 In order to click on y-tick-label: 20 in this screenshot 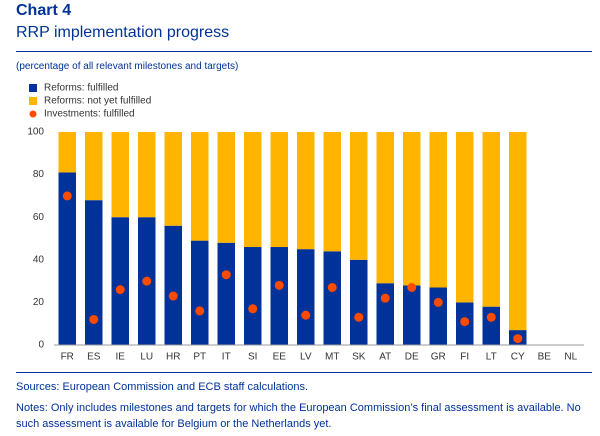, I will do `click(39, 302)`.